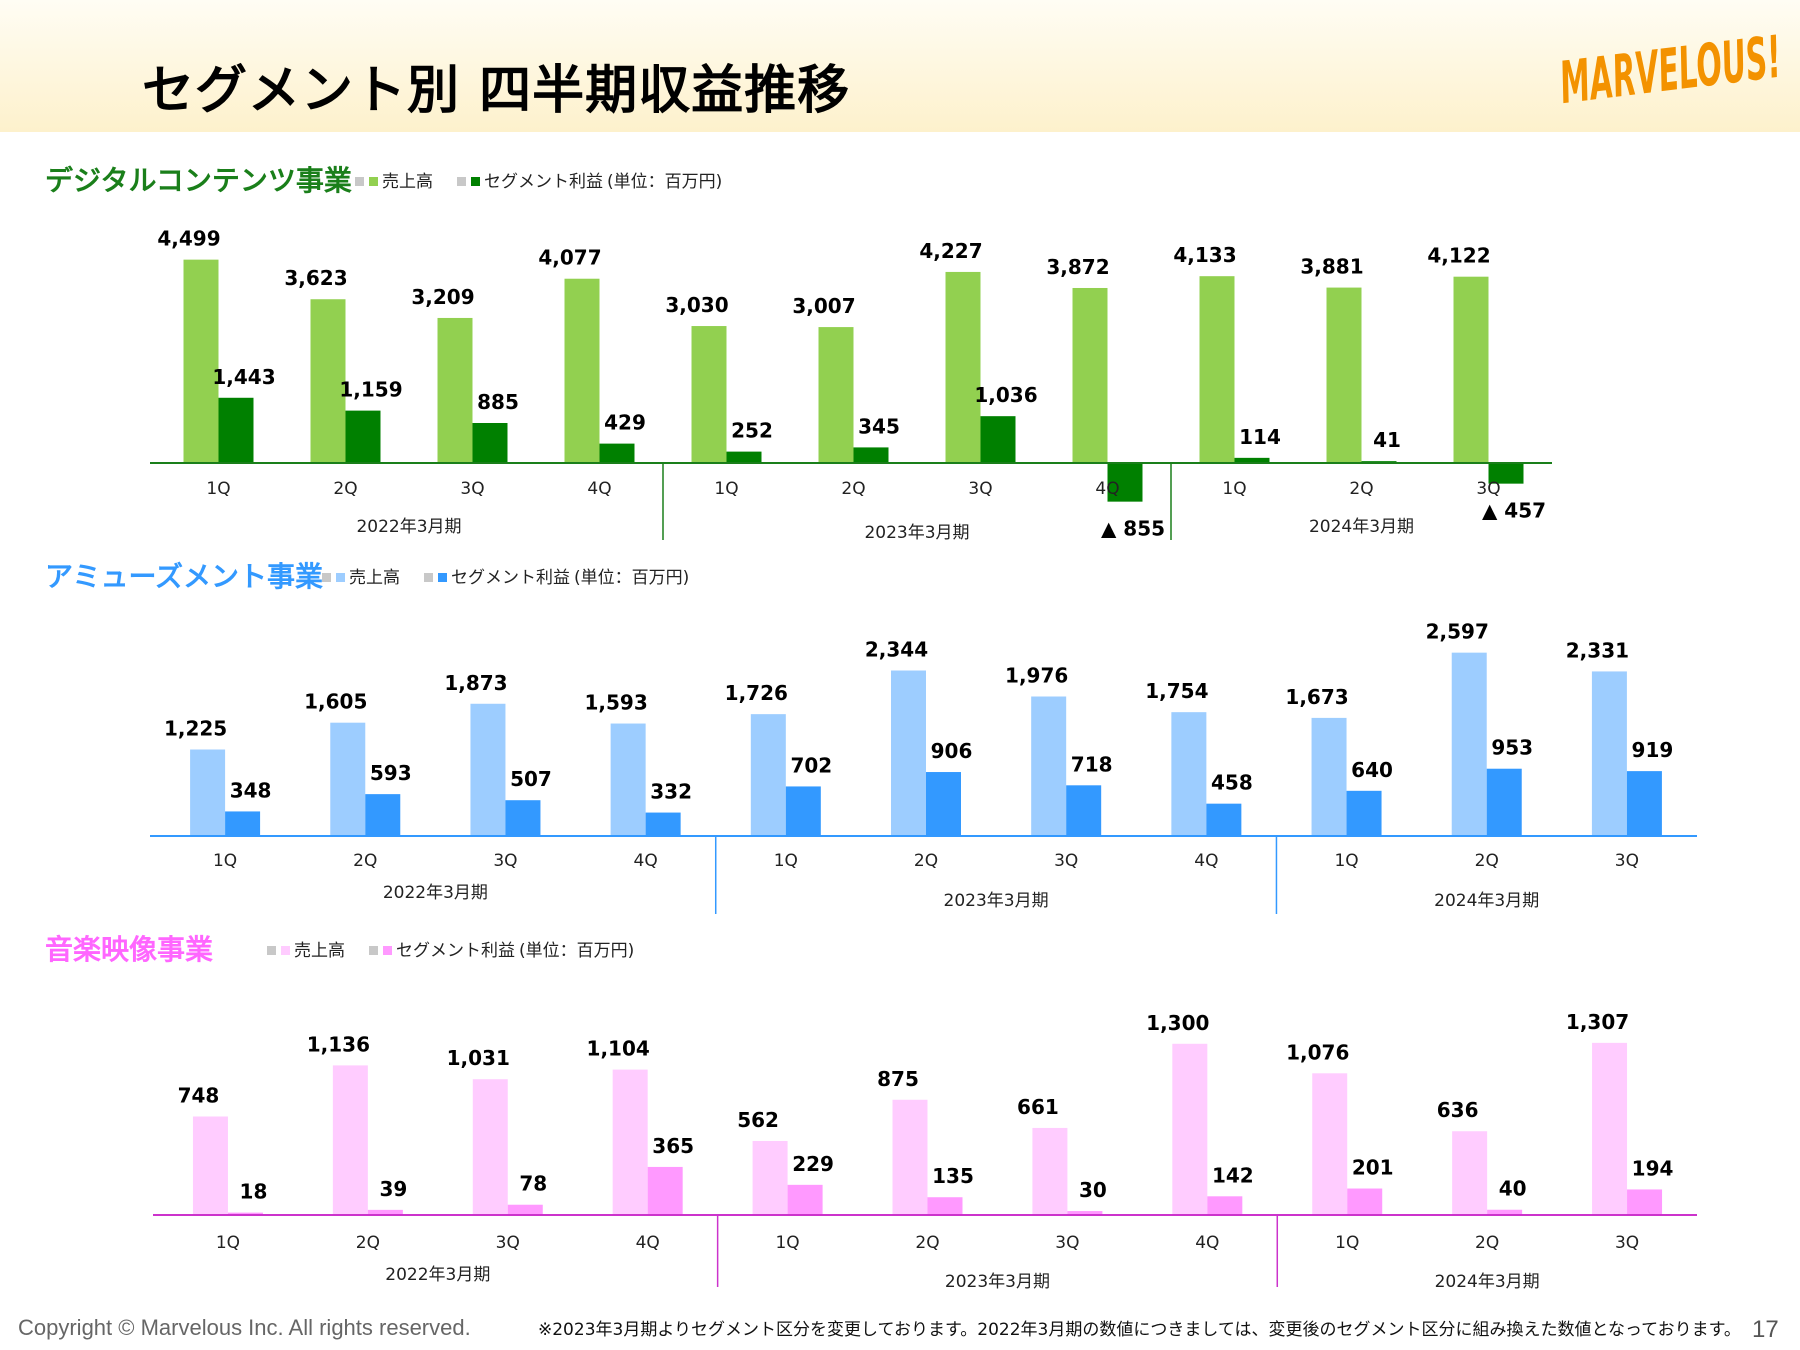  I want to click on data-label: 2,344, so click(896, 650).